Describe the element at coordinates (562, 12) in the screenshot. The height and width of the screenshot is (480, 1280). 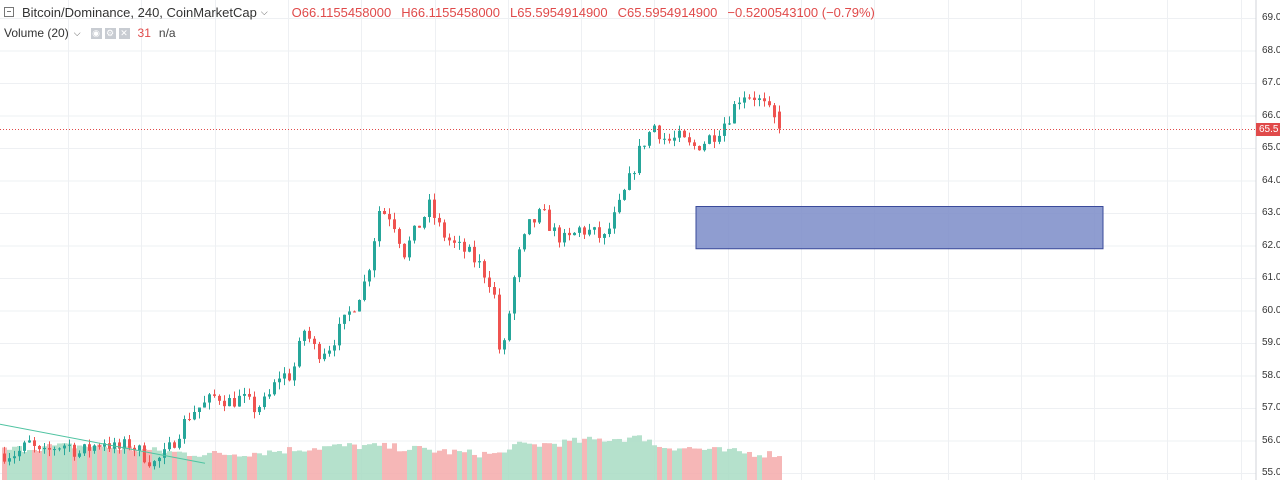
I see `low-value: 65.5954914900` at that location.